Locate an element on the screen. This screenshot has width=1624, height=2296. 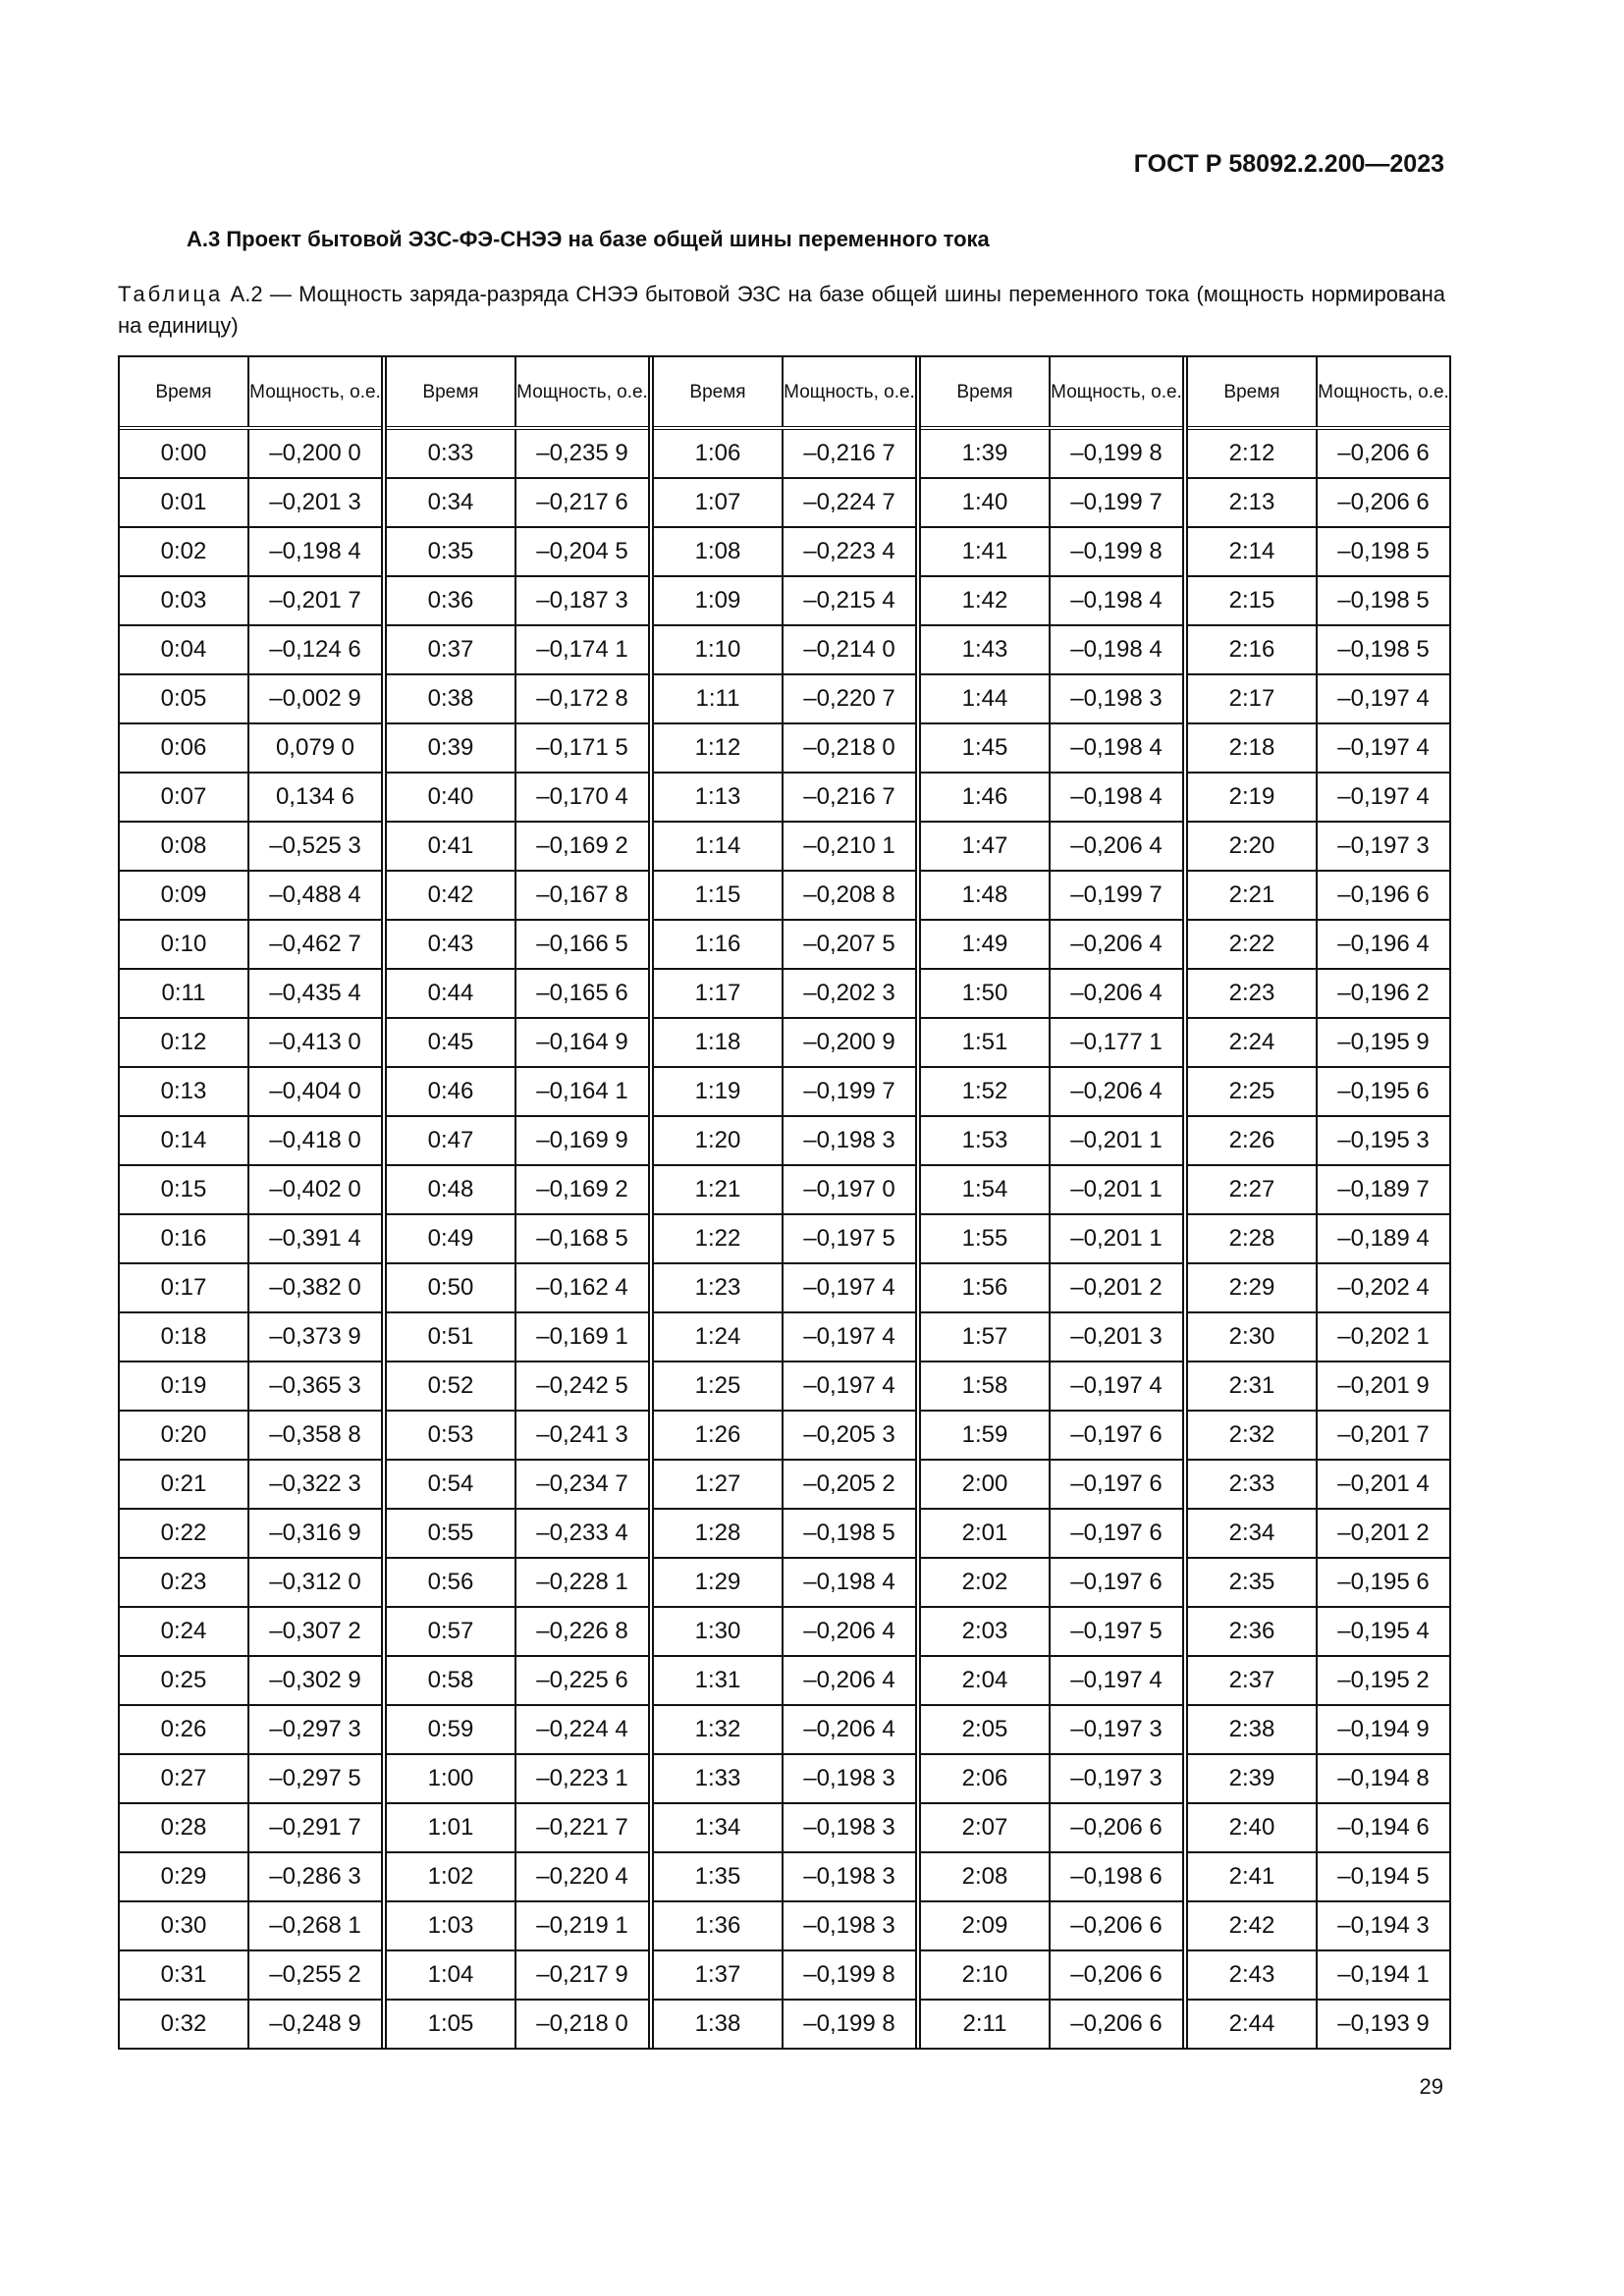
table-row: 1:36 –0,198 3 is located at coordinates (784, 1924).